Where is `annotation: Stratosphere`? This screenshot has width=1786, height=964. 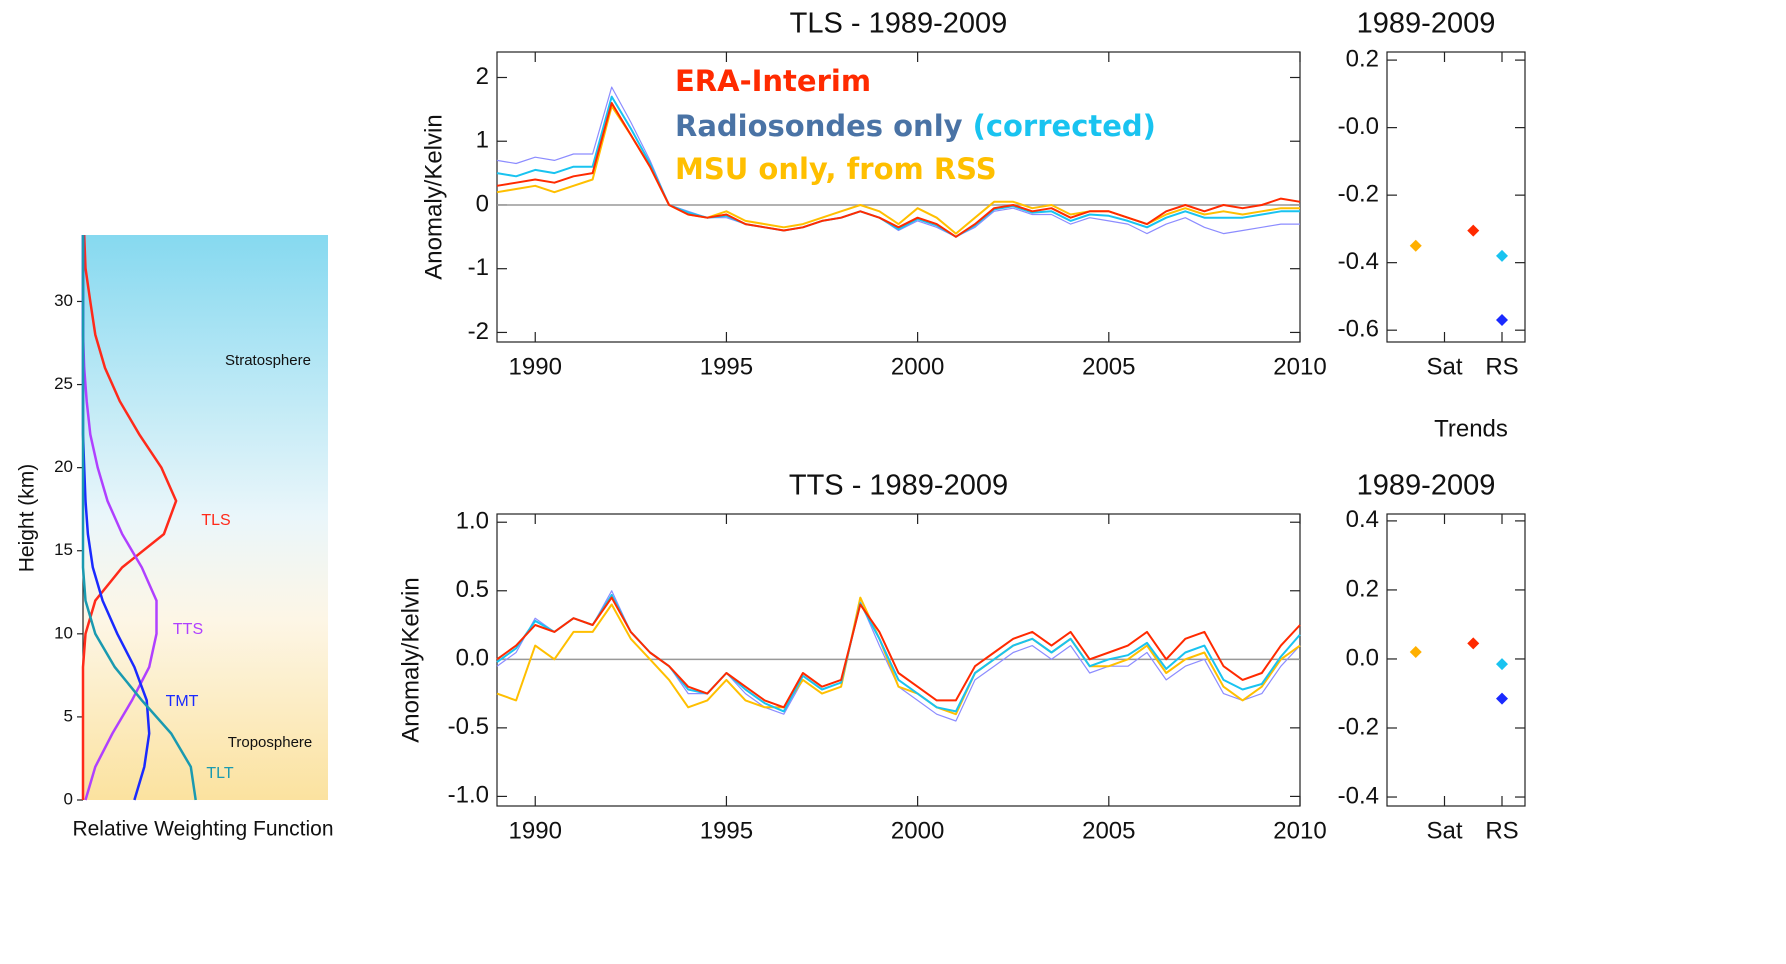 annotation: Stratosphere is located at coordinates (268, 360).